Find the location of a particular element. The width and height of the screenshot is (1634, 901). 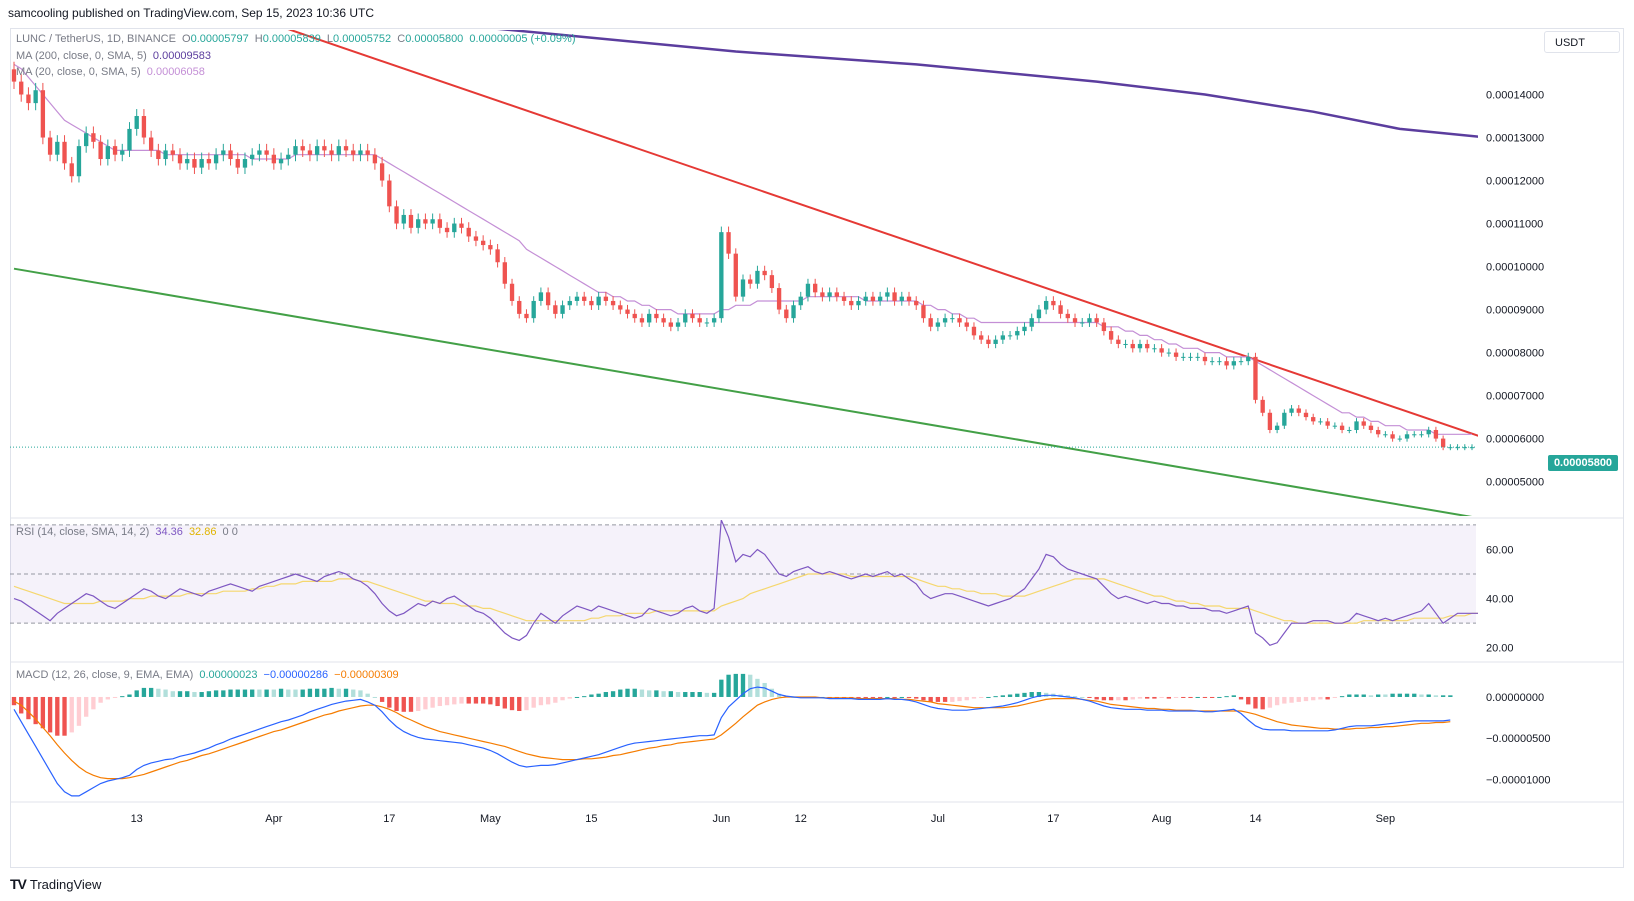

time-axis-tick: 15 is located at coordinates (591, 819).